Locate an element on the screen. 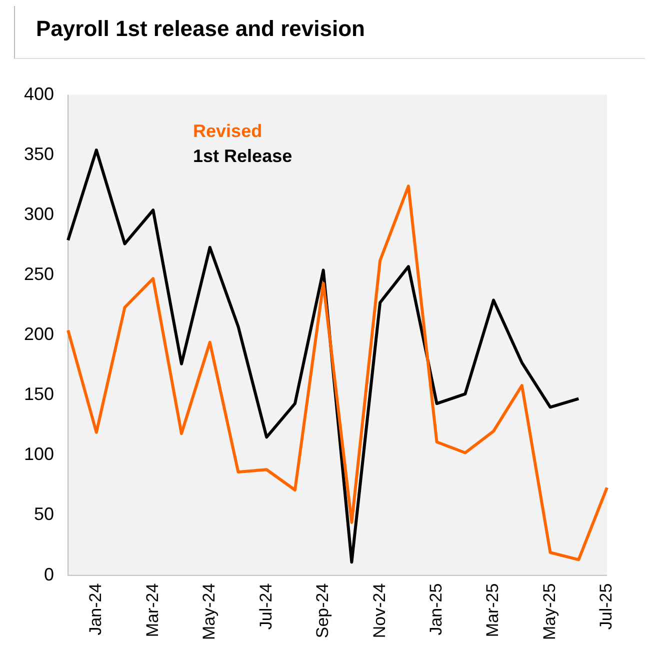 The height and width of the screenshot is (658, 657). y-tick-label: 200 is located at coordinates (39, 334).